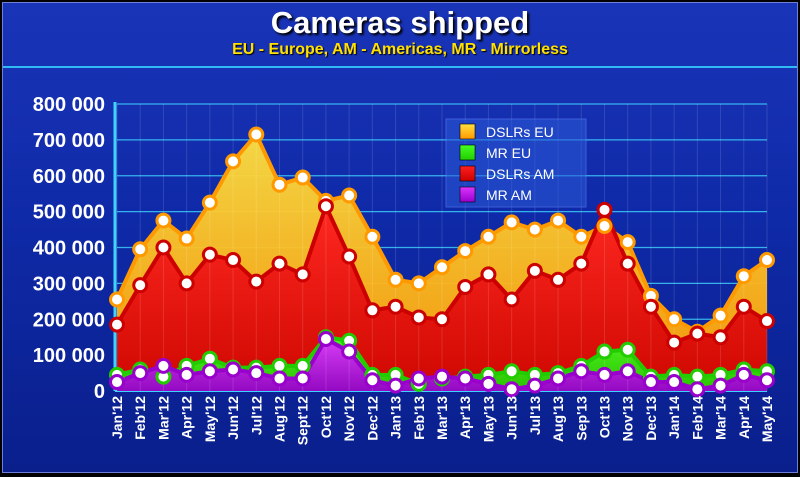  What do you see at coordinates (280, 419) in the screenshot?
I see `x-tick-label: Aug'12` at bounding box center [280, 419].